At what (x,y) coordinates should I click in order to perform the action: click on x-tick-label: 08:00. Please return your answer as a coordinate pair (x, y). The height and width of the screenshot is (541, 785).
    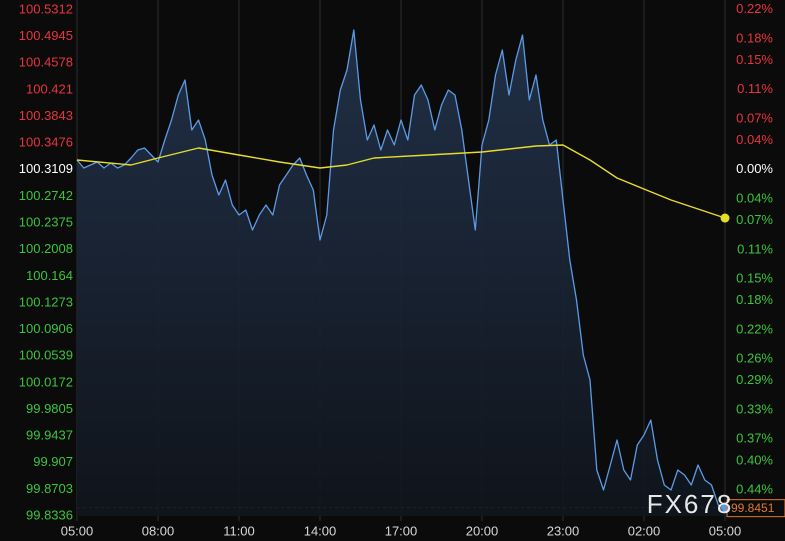
    Looking at the image, I should click on (158, 530).